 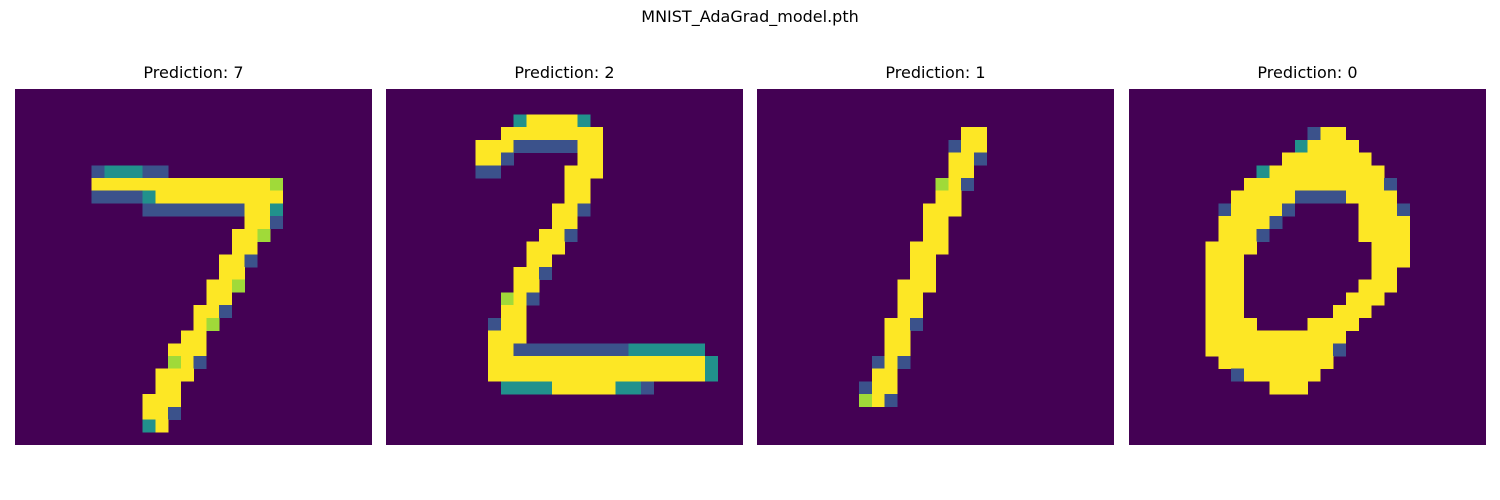 What do you see at coordinates (1307, 72) in the screenshot?
I see `panel-title-4: Prediction: 0` at bounding box center [1307, 72].